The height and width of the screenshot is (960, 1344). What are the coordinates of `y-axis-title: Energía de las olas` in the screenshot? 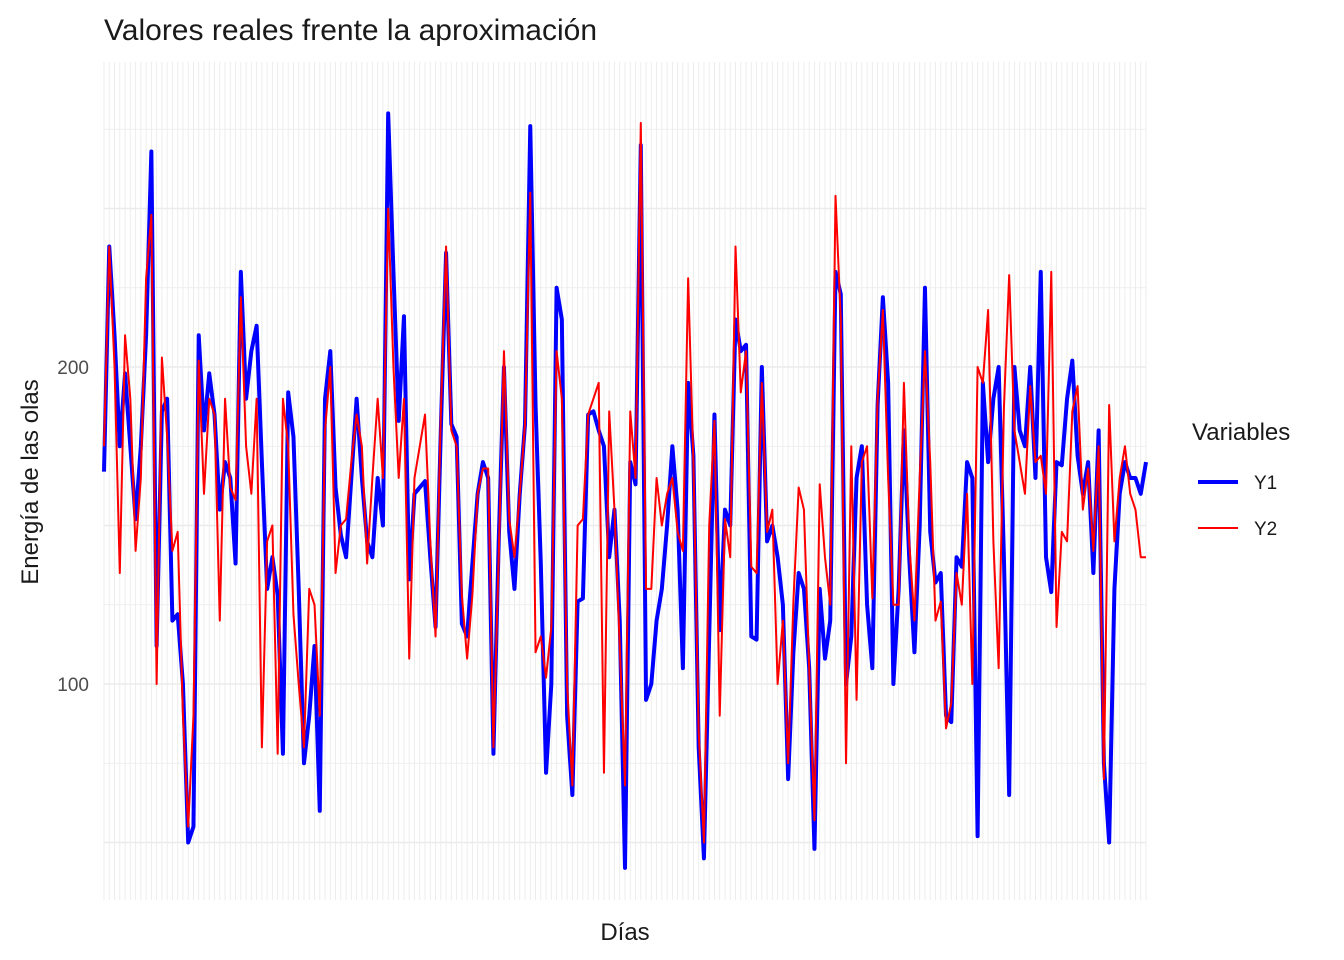 It's located at (30, 481).